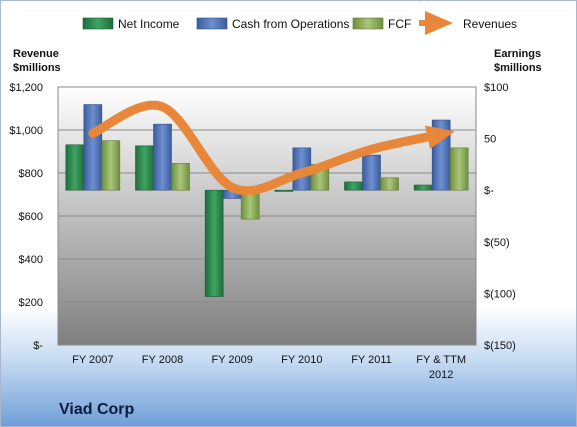  I want to click on revenues-line, so click(271, 148).